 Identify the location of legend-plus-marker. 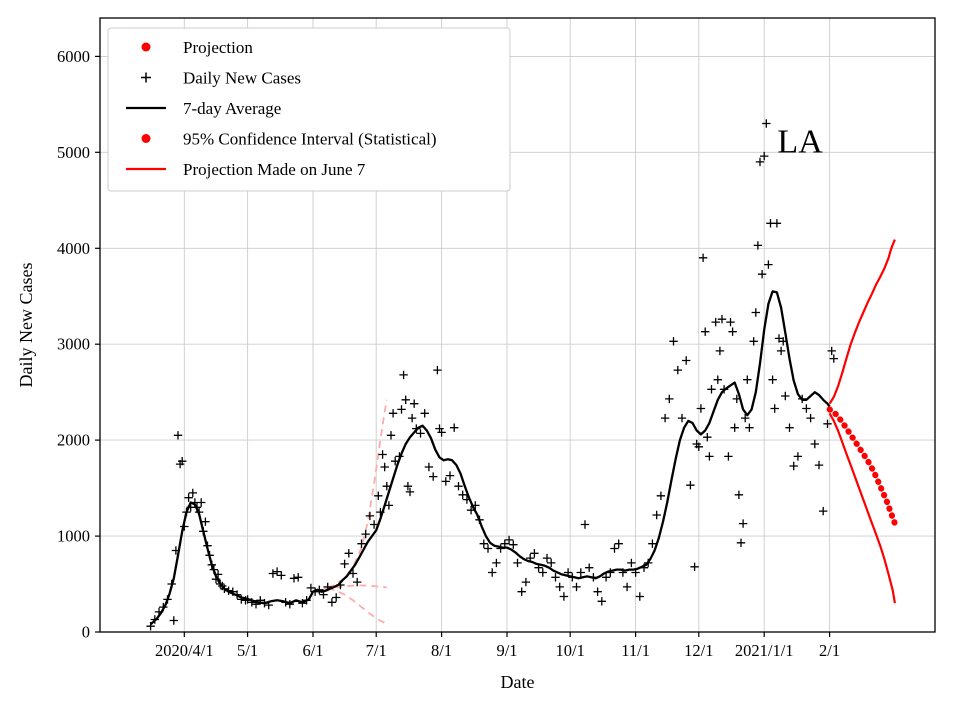
(146, 77).